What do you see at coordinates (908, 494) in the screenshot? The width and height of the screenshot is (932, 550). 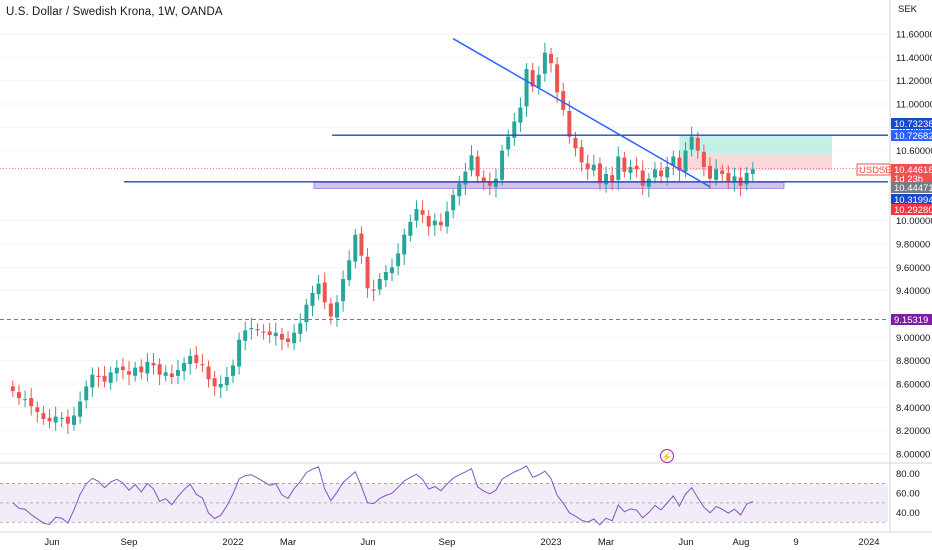 I see `rsi-axis-label: 60.00` at bounding box center [908, 494].